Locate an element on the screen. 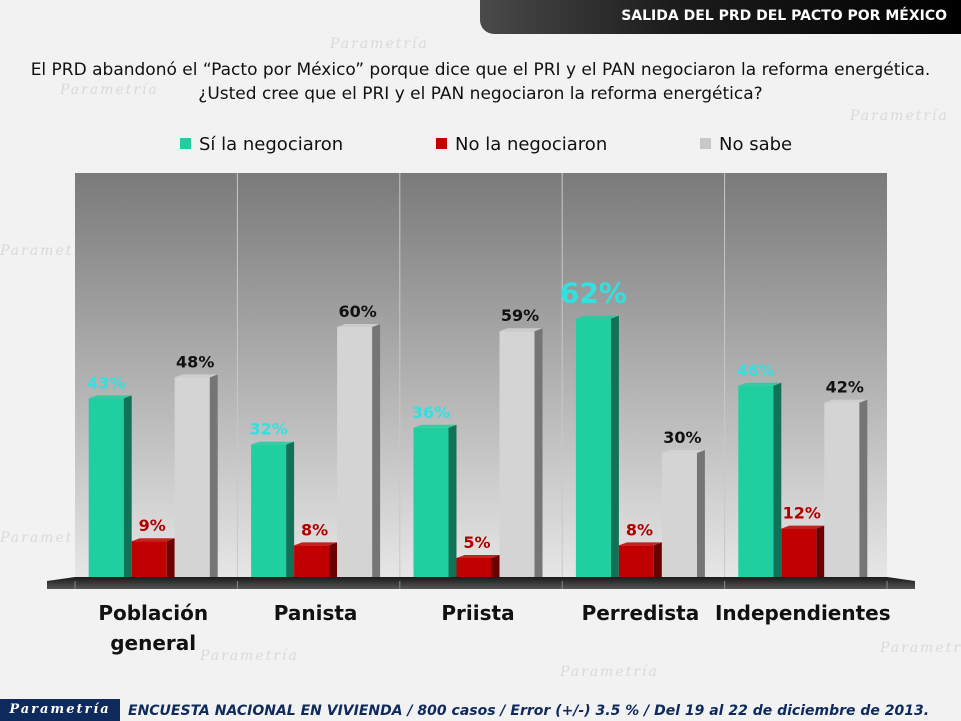 The image size is (961, 721). legend-label: No la negociaron is located at coordinates (531, 144).